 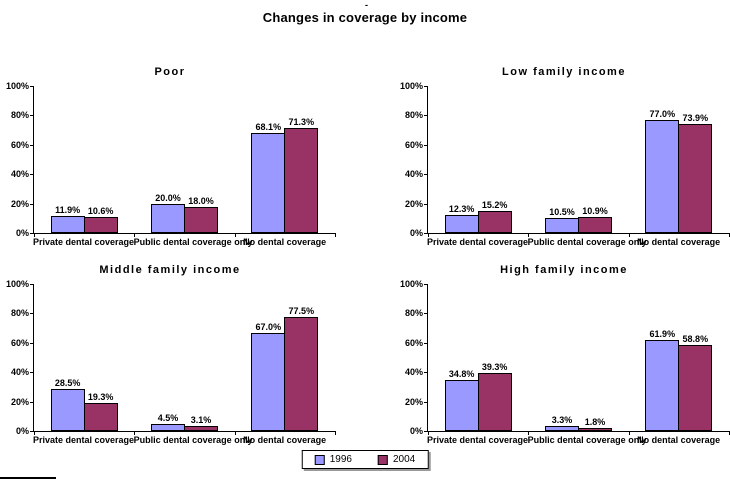 I want to click on bar-group: 34.8% 39.3%, so click(x=478, y=396).